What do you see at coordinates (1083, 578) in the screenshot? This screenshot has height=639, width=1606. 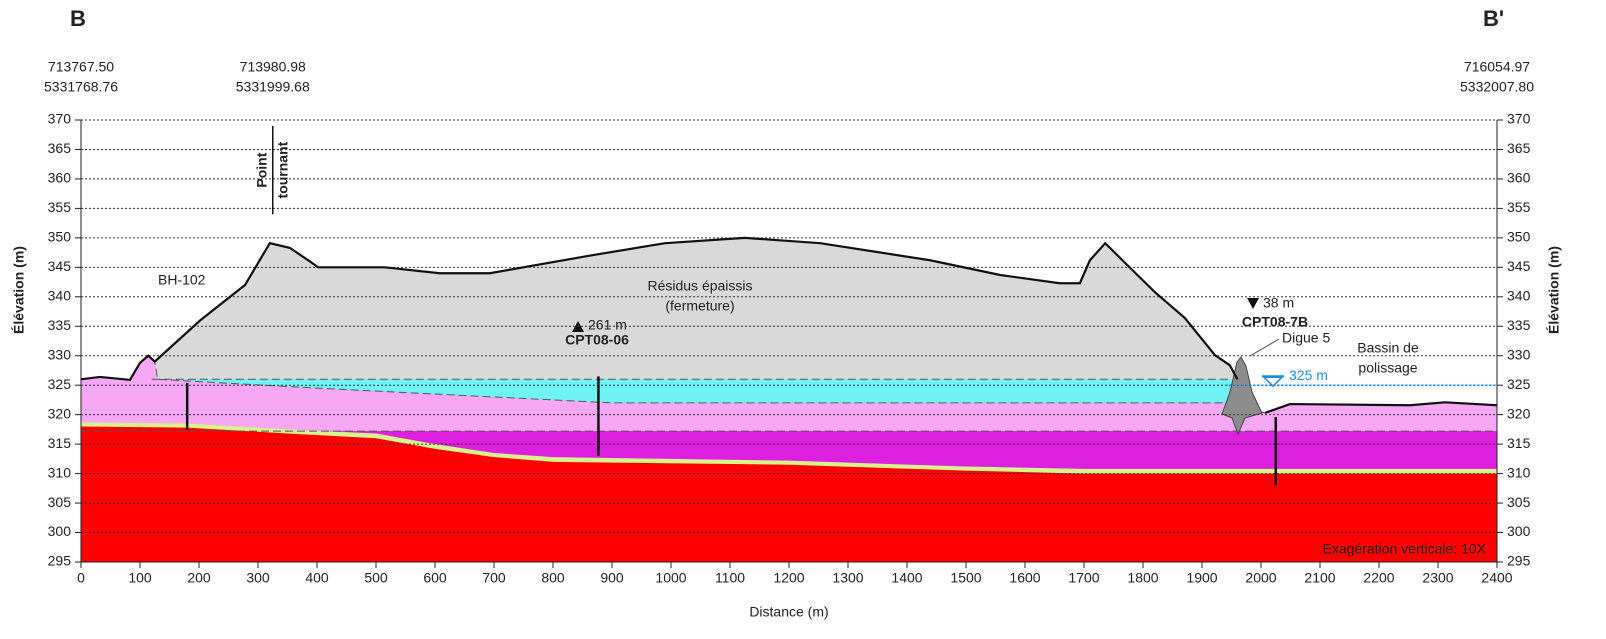 I see `x-tick-label: 1700` at bounding box center [1083, 578].